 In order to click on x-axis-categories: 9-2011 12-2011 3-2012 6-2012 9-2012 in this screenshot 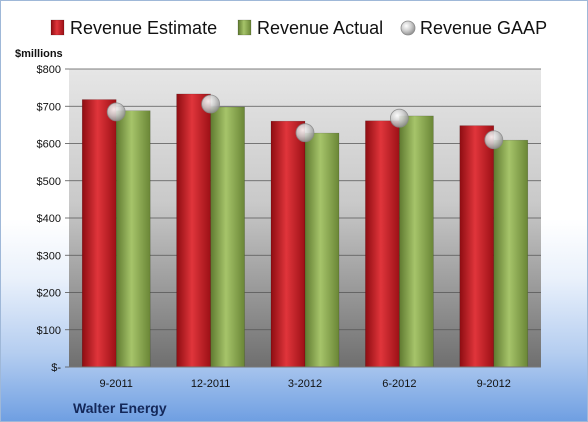, I will do `click(304, 384)`.